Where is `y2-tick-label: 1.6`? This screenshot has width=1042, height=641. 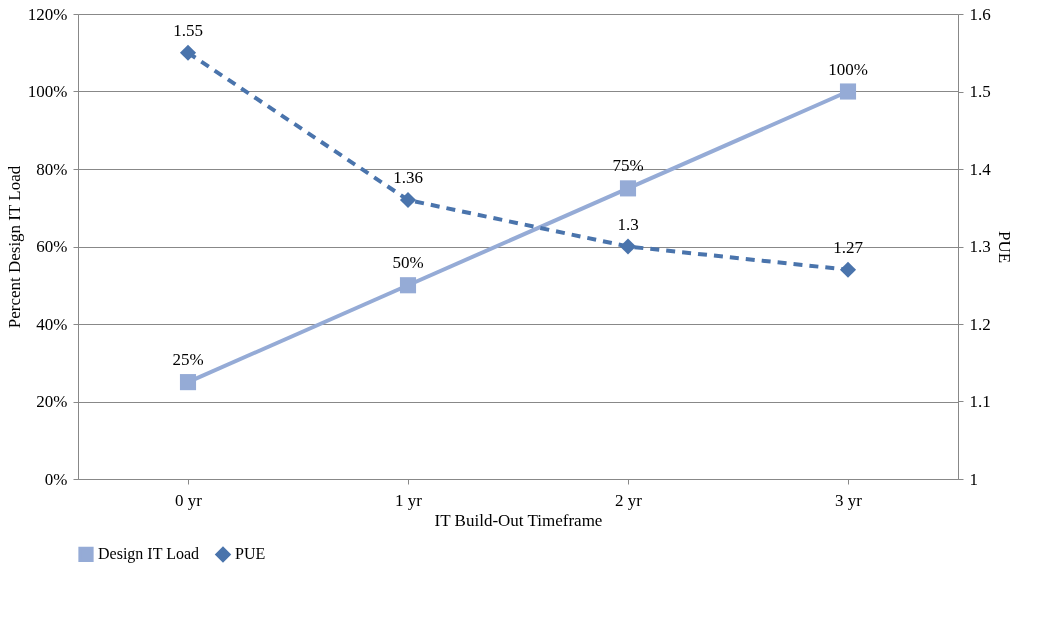 y2-tick-label: 1.6 is located at coordinates (980, 14).